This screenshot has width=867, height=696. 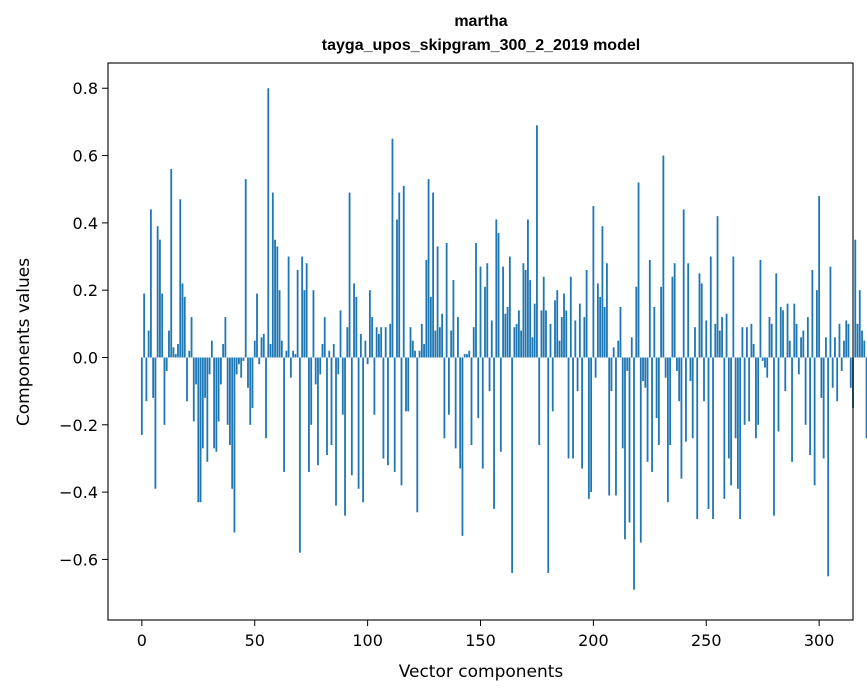 What do you see at coordinates (706, 640) in the screenshot?
I see `x-tick-label: 250` at bounding box center [706, 640].